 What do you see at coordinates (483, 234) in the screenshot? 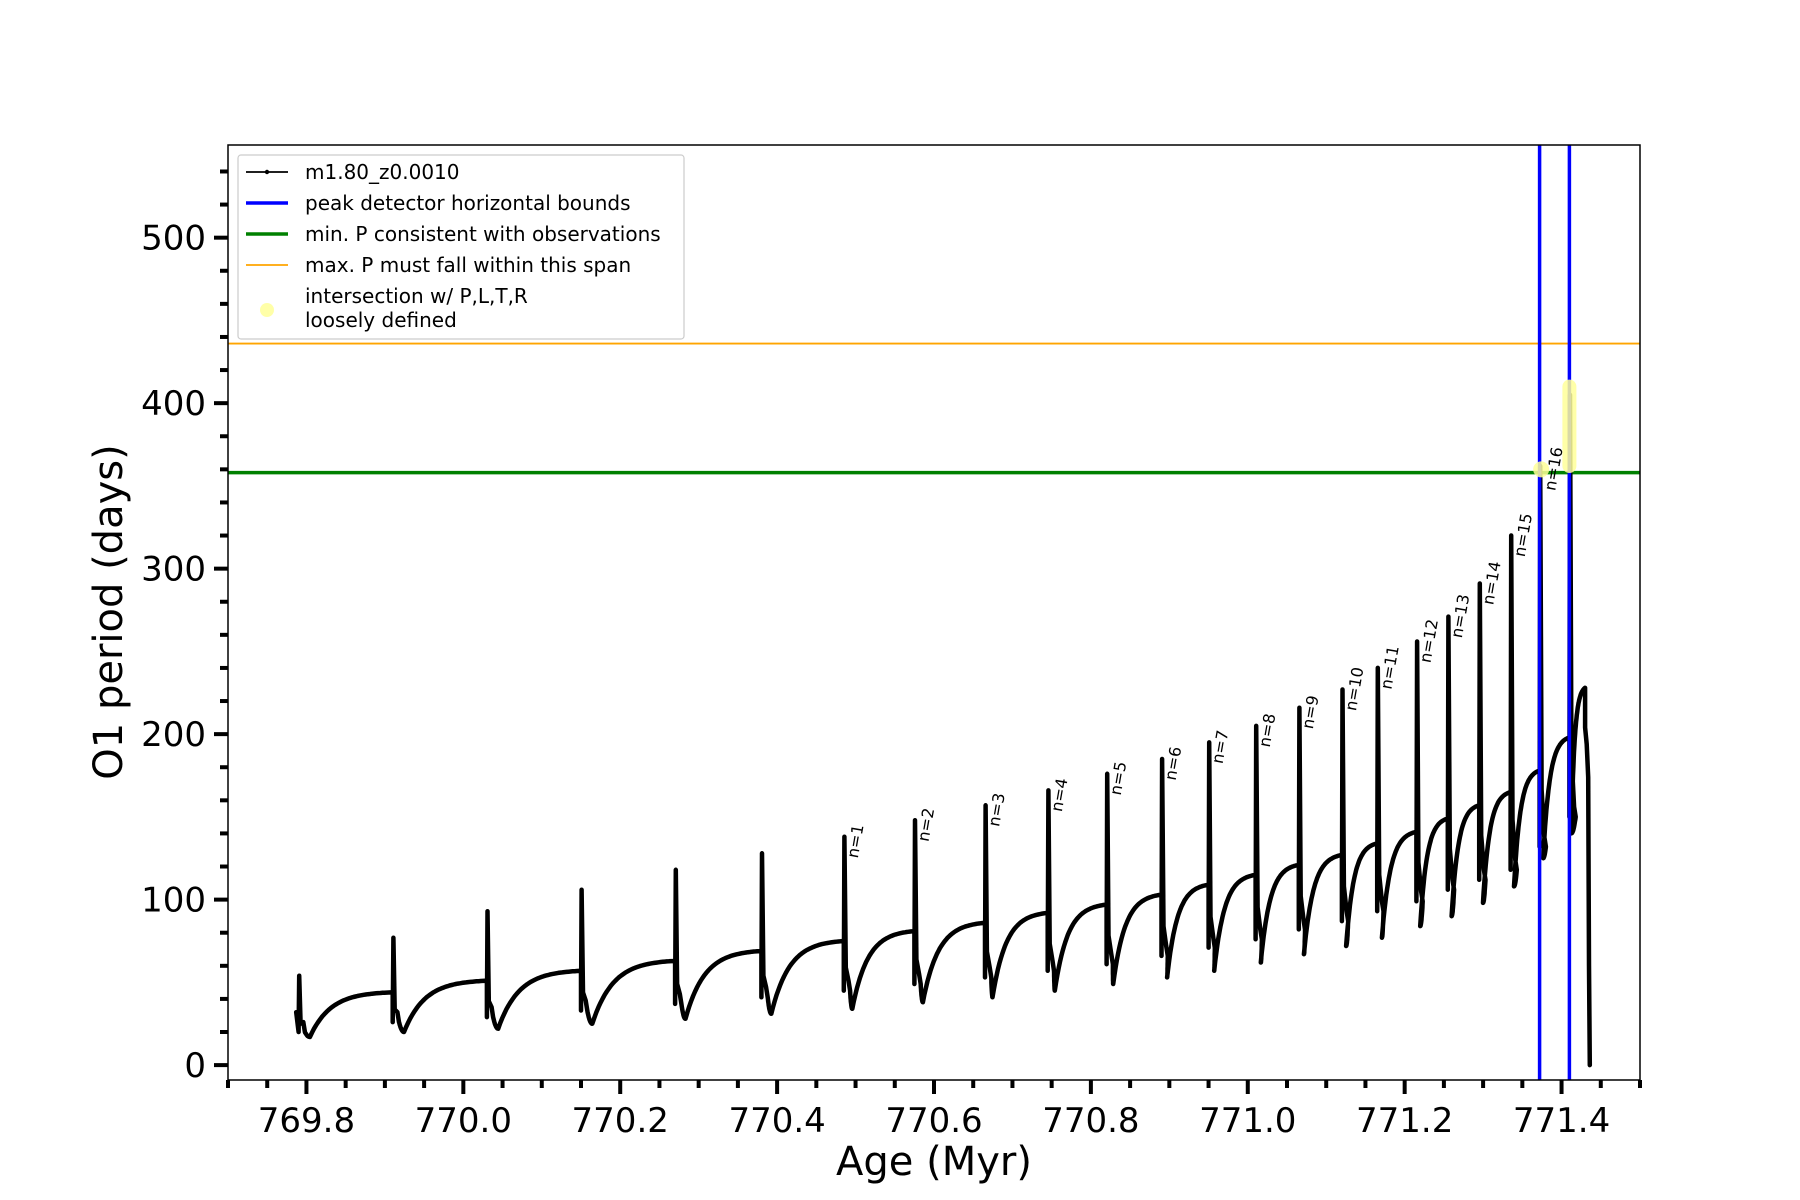
I see `legend-label-2: min. P consistent with observations` at bounding box center [483, 234].